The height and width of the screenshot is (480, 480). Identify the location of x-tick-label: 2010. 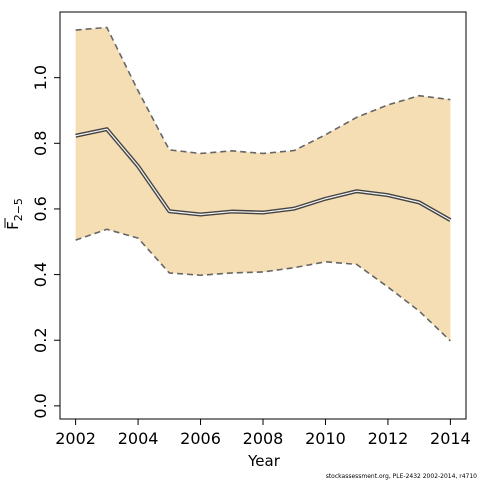
(325, 438).